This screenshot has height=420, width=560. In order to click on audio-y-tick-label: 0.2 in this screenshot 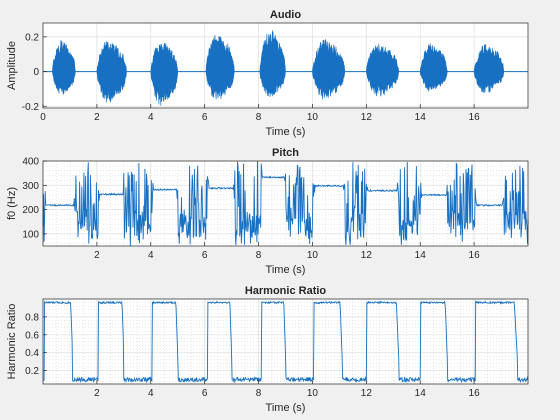, I will do `click(32, 37)`.